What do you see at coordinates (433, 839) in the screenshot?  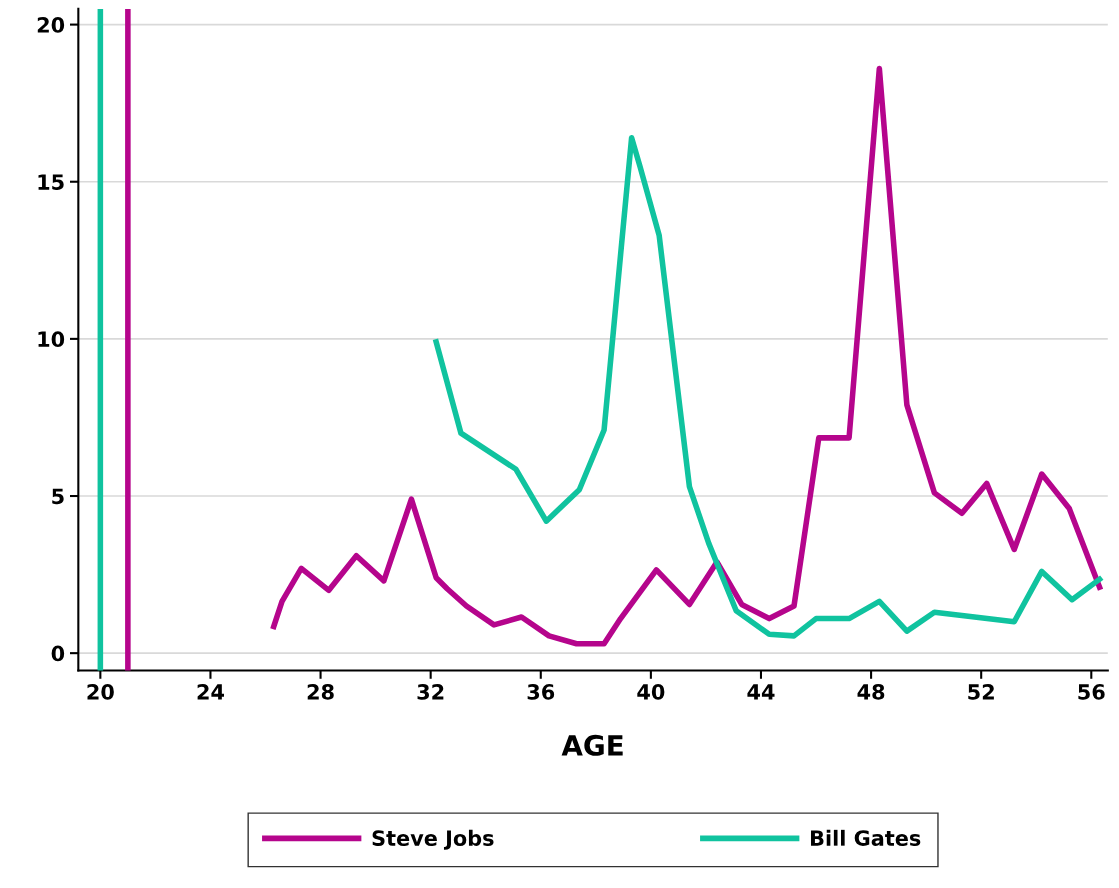 I see `legend-label: Steve Jobs` at bounding box center [433, 839].